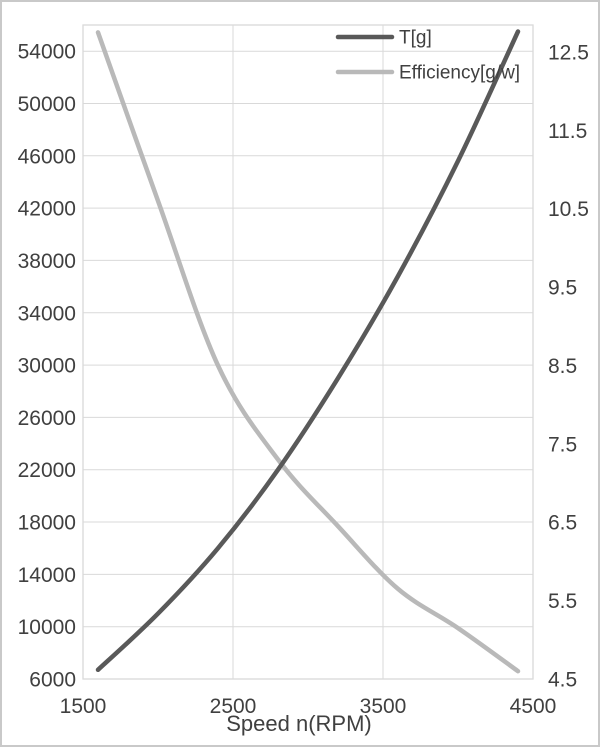 The height and width of the screenshot is (747, 600). Describe the element at coordinates (562, 601) in the screenshot. I see `right-axis-tick-label: 5.5` at that location.